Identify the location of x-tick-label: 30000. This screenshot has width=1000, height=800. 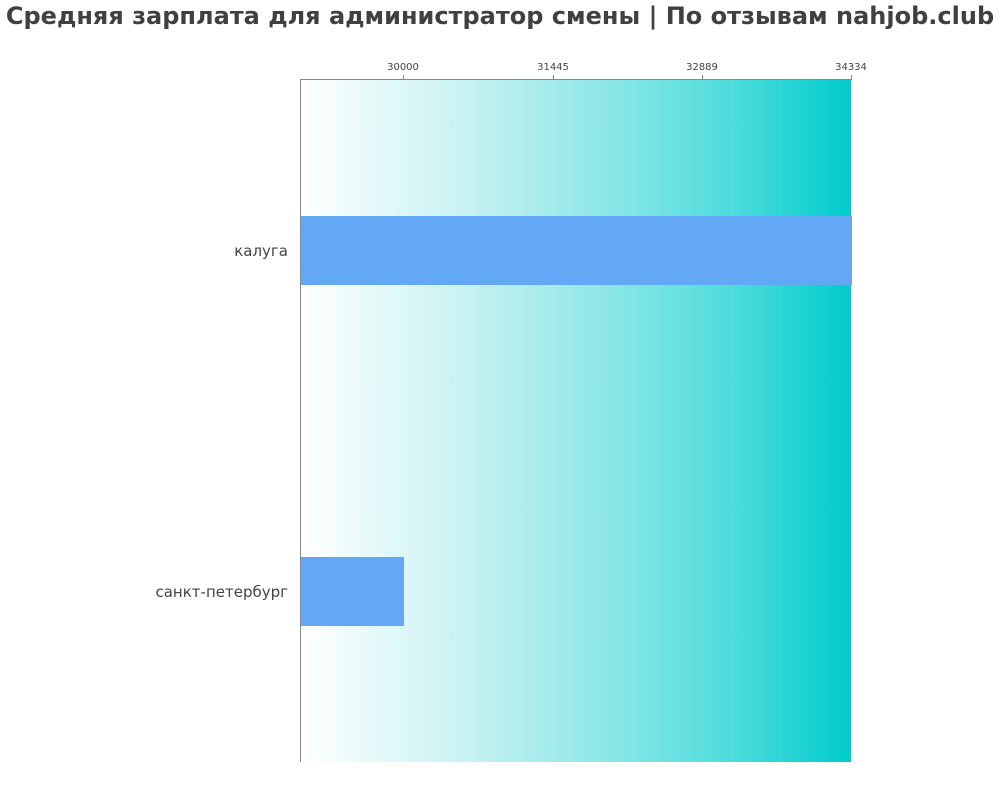
(403, 67).